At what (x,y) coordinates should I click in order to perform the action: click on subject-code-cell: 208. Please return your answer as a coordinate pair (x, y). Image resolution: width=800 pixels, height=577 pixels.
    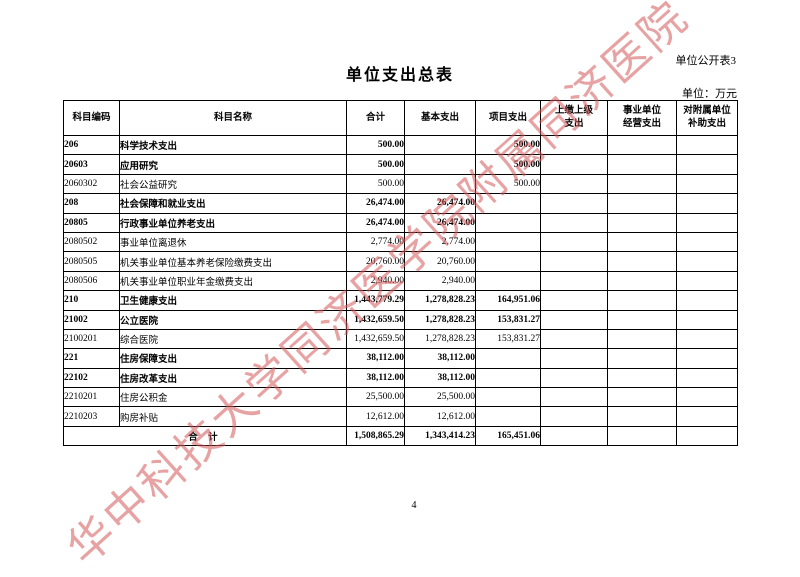
    Looking at the image, I should click on (91, 203).